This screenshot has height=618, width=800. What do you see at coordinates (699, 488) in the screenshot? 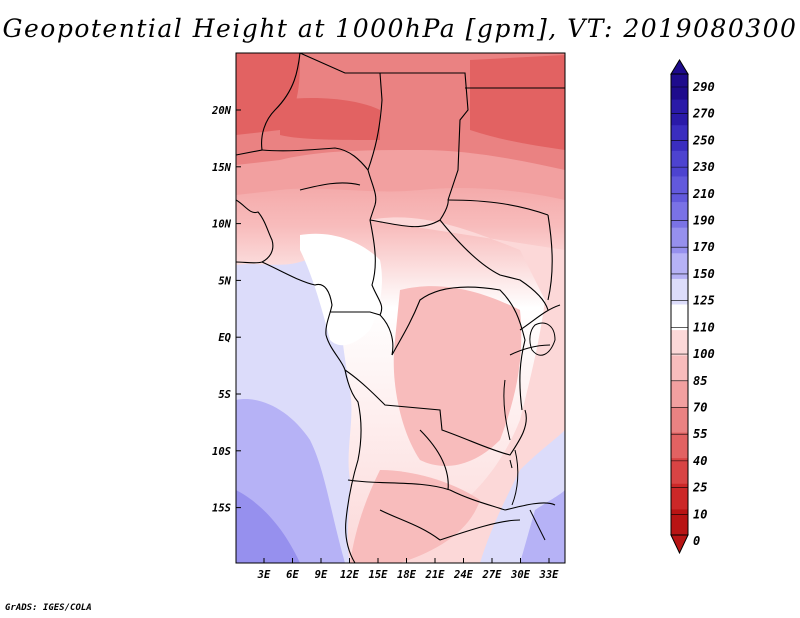
I see `colorbar-label: 25` at bounding box center [699, 488].